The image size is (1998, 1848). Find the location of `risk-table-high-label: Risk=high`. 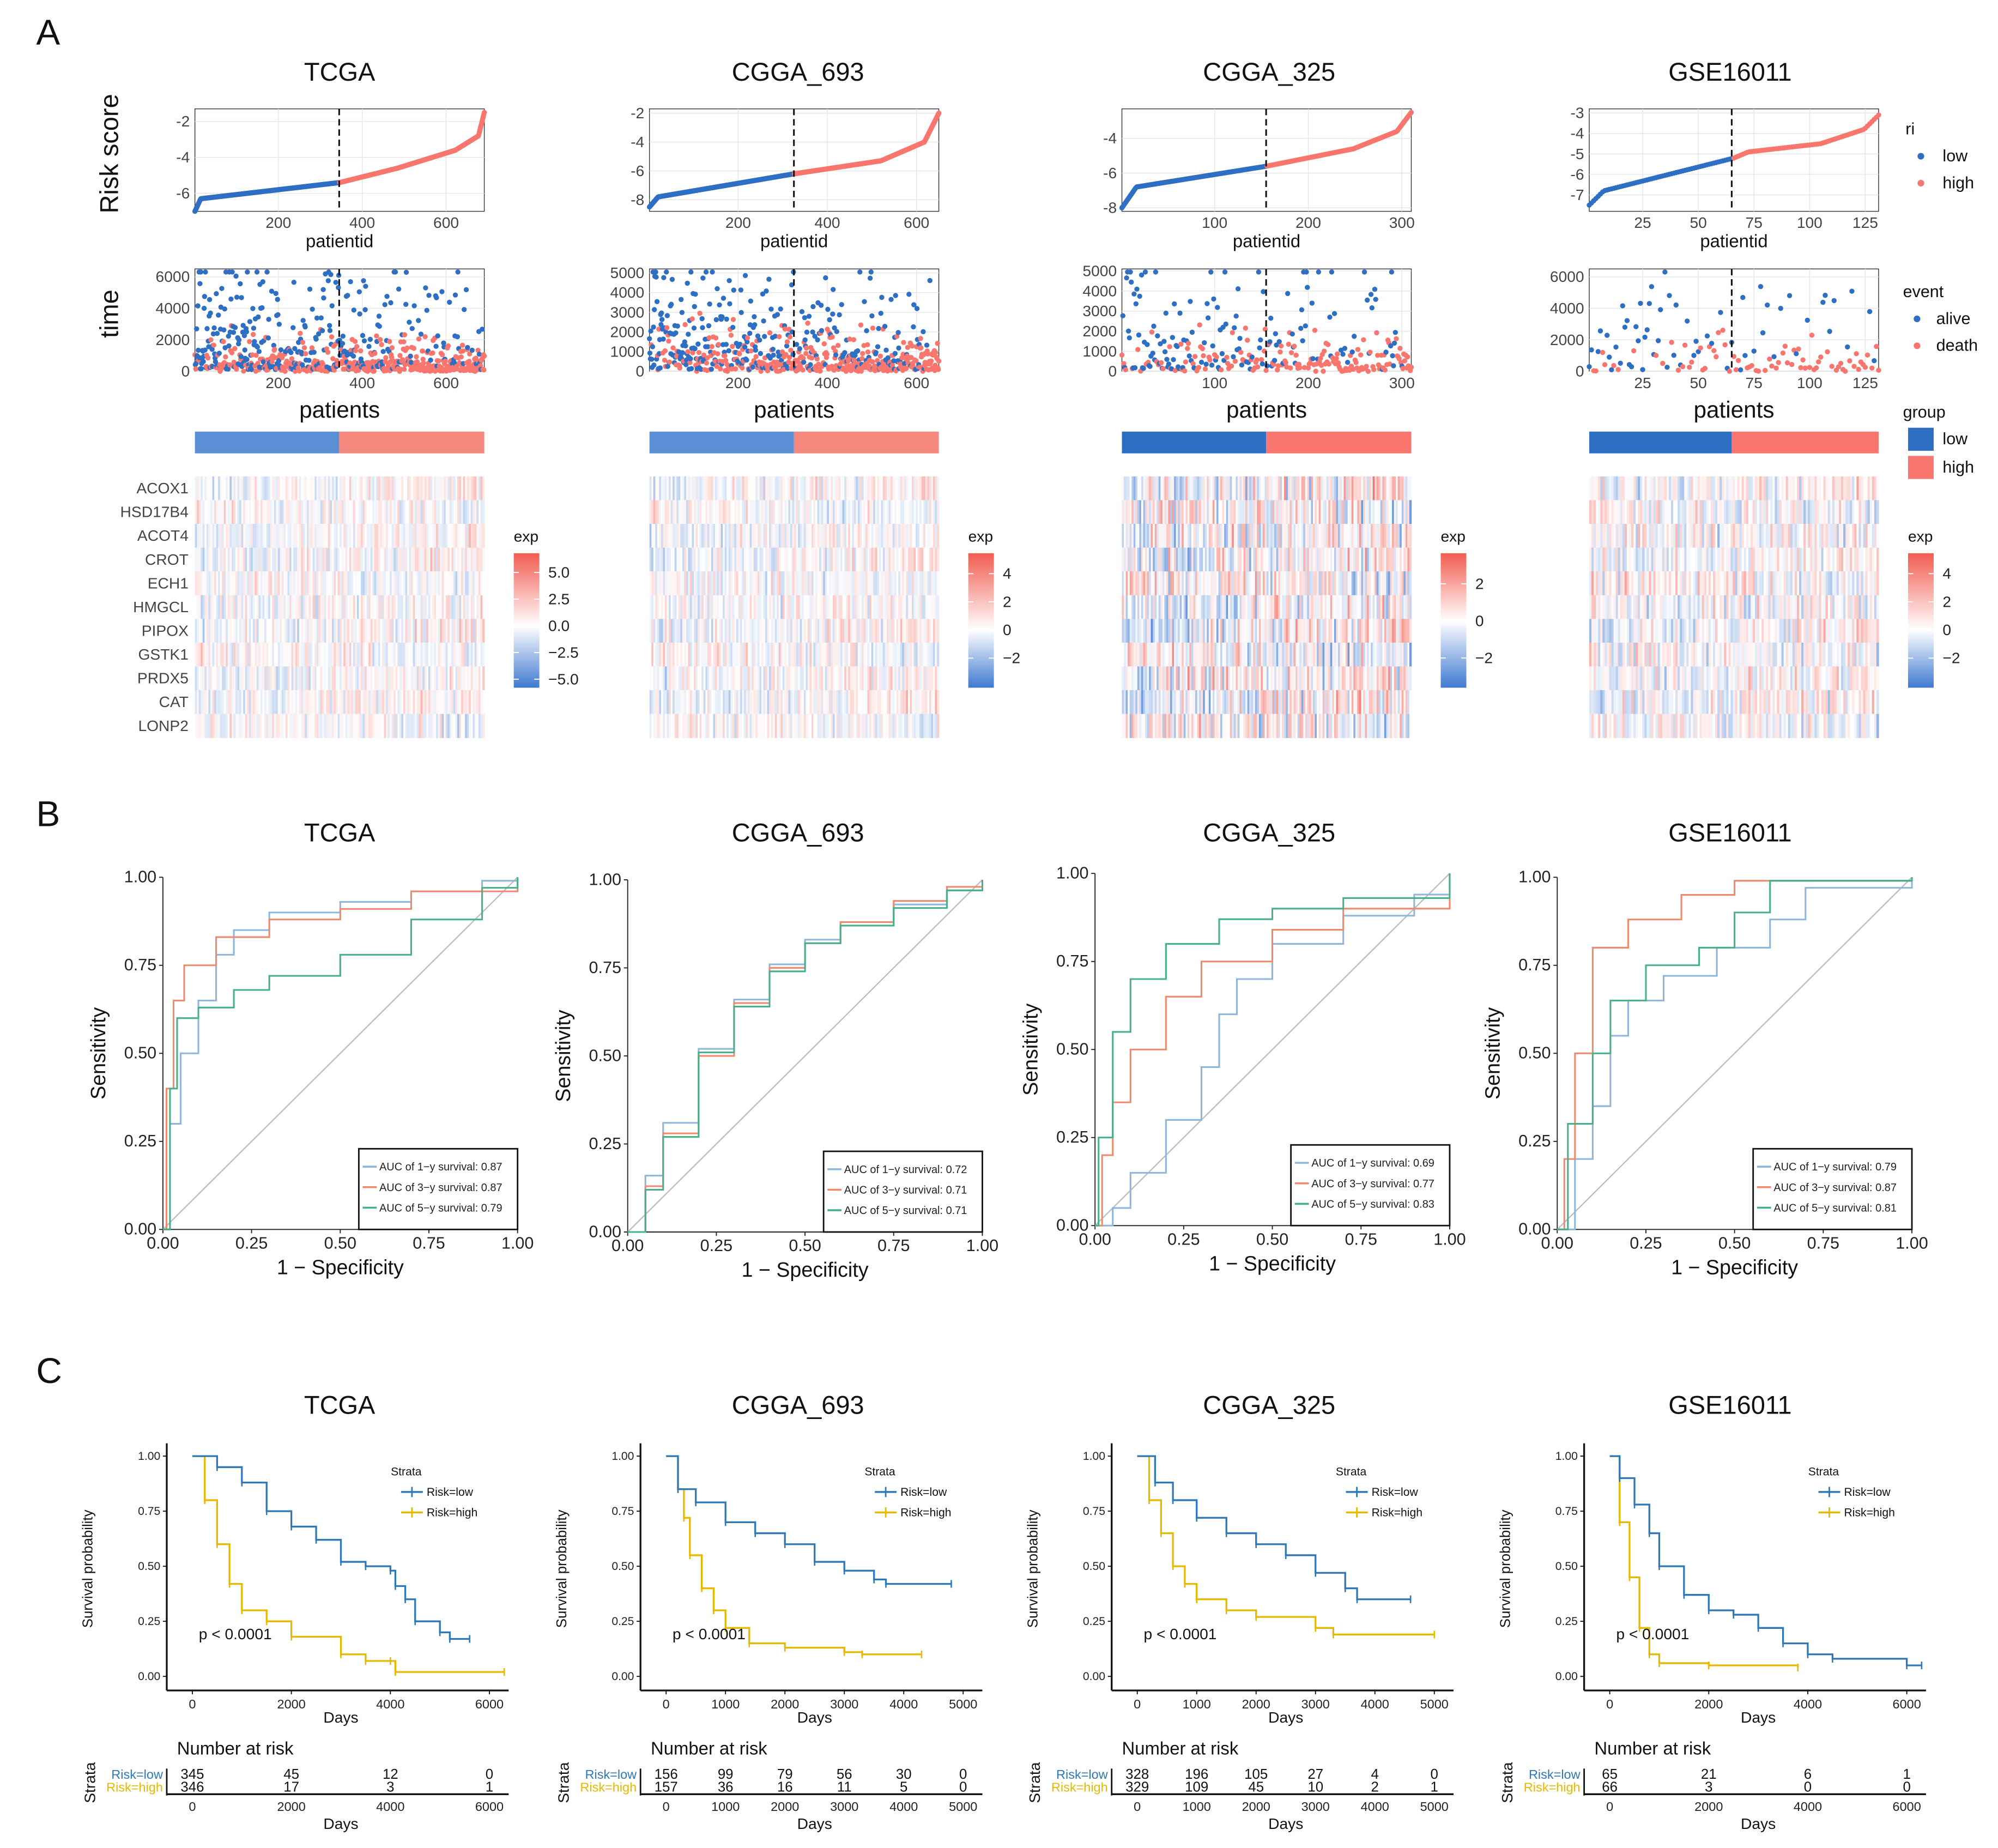

risk-table-high-label: Risk=high is located at coordinates (134, 1788).